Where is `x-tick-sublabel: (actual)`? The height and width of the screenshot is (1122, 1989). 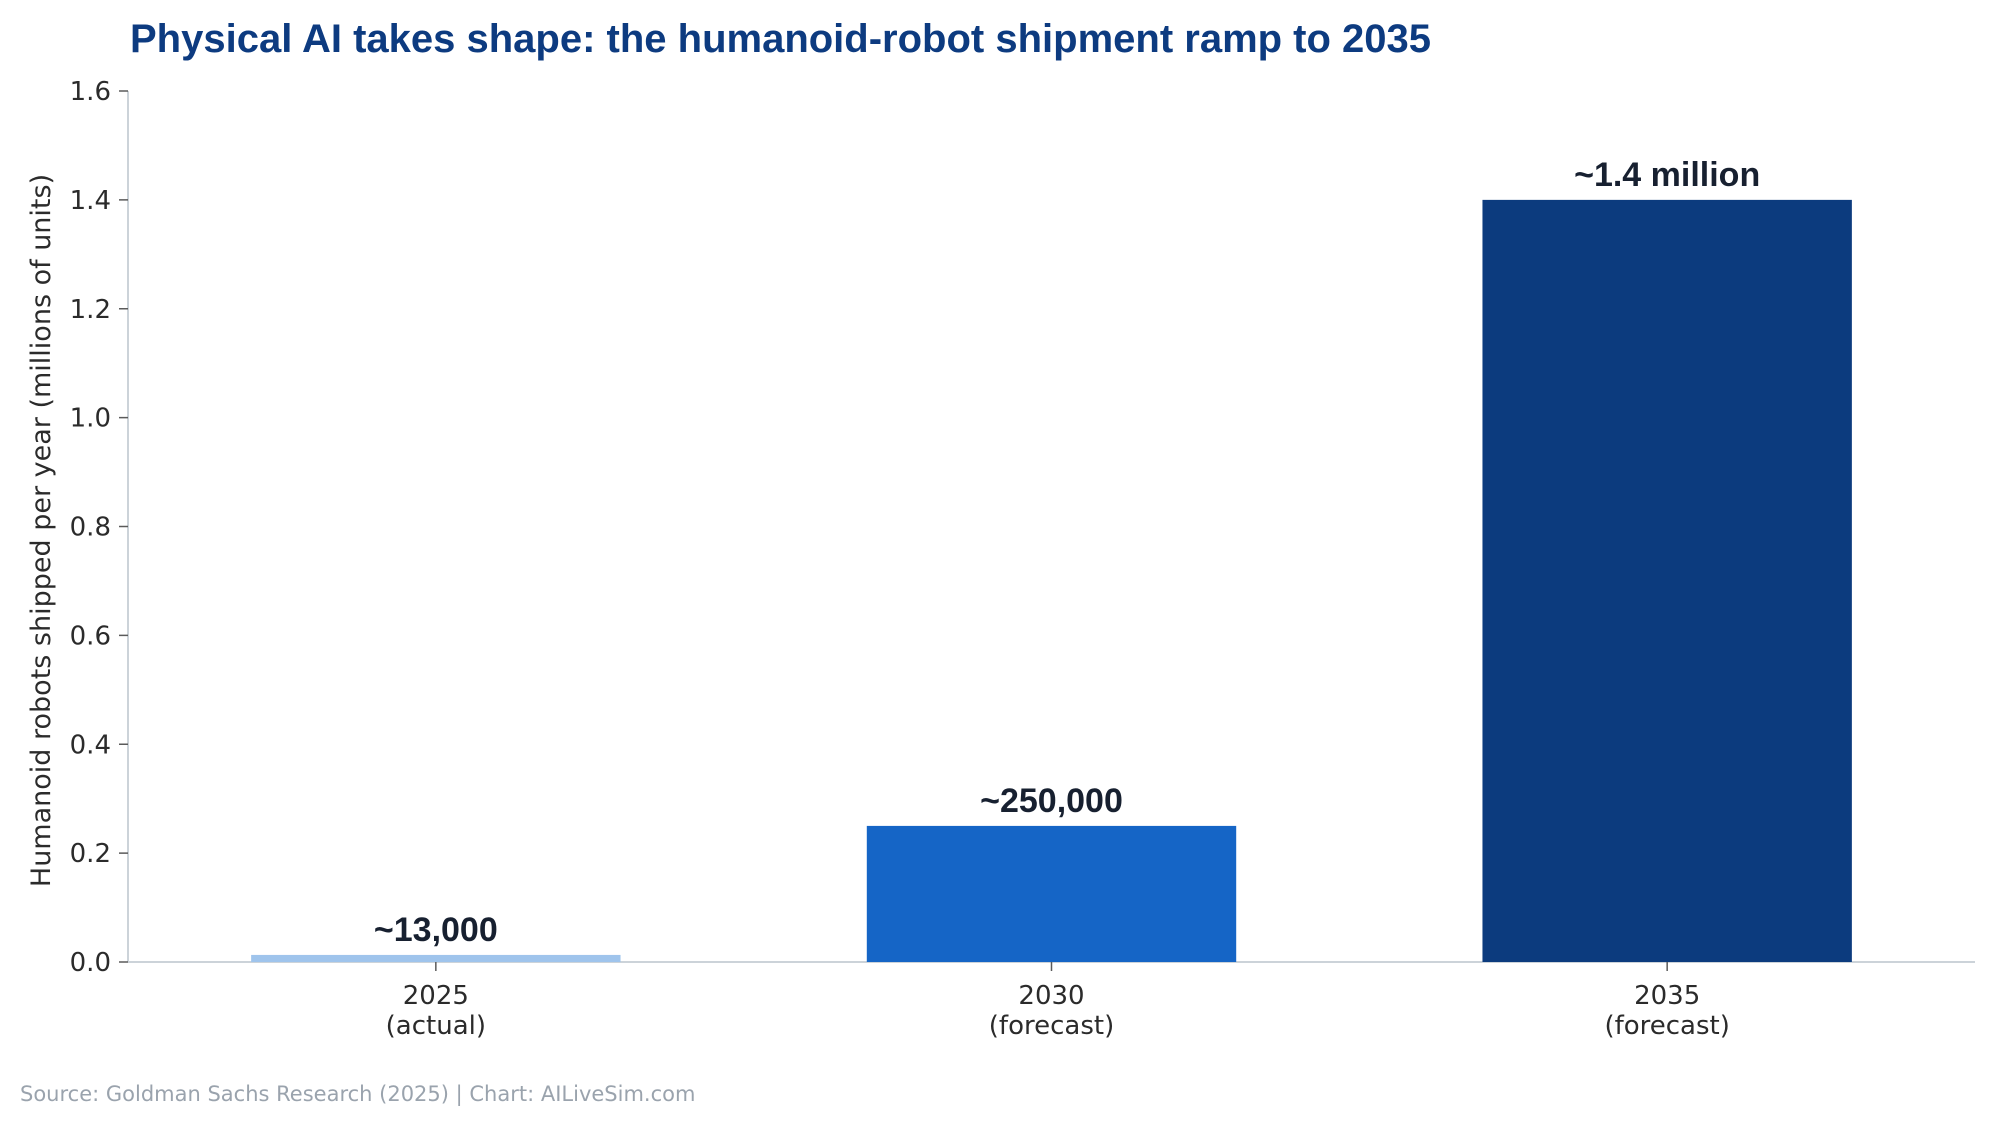
x-tick-sublabel: (actual) is located at coordinates (436, 1026).